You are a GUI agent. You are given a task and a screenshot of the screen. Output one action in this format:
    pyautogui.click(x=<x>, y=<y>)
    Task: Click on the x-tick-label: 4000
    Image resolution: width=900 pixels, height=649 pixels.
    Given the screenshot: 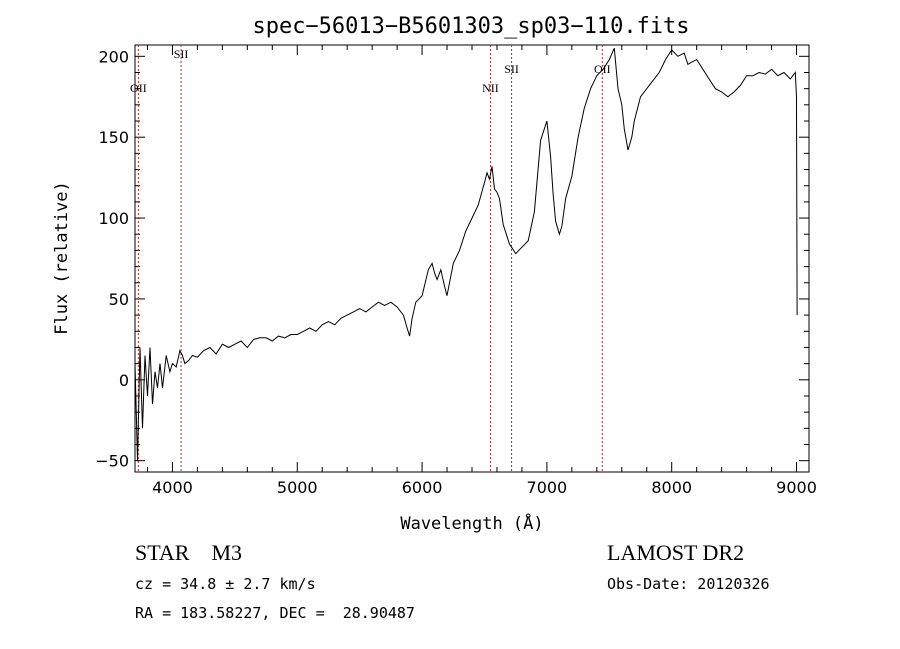 What is the action you would take?
    pyautogui.click(x=172, y=487)
    